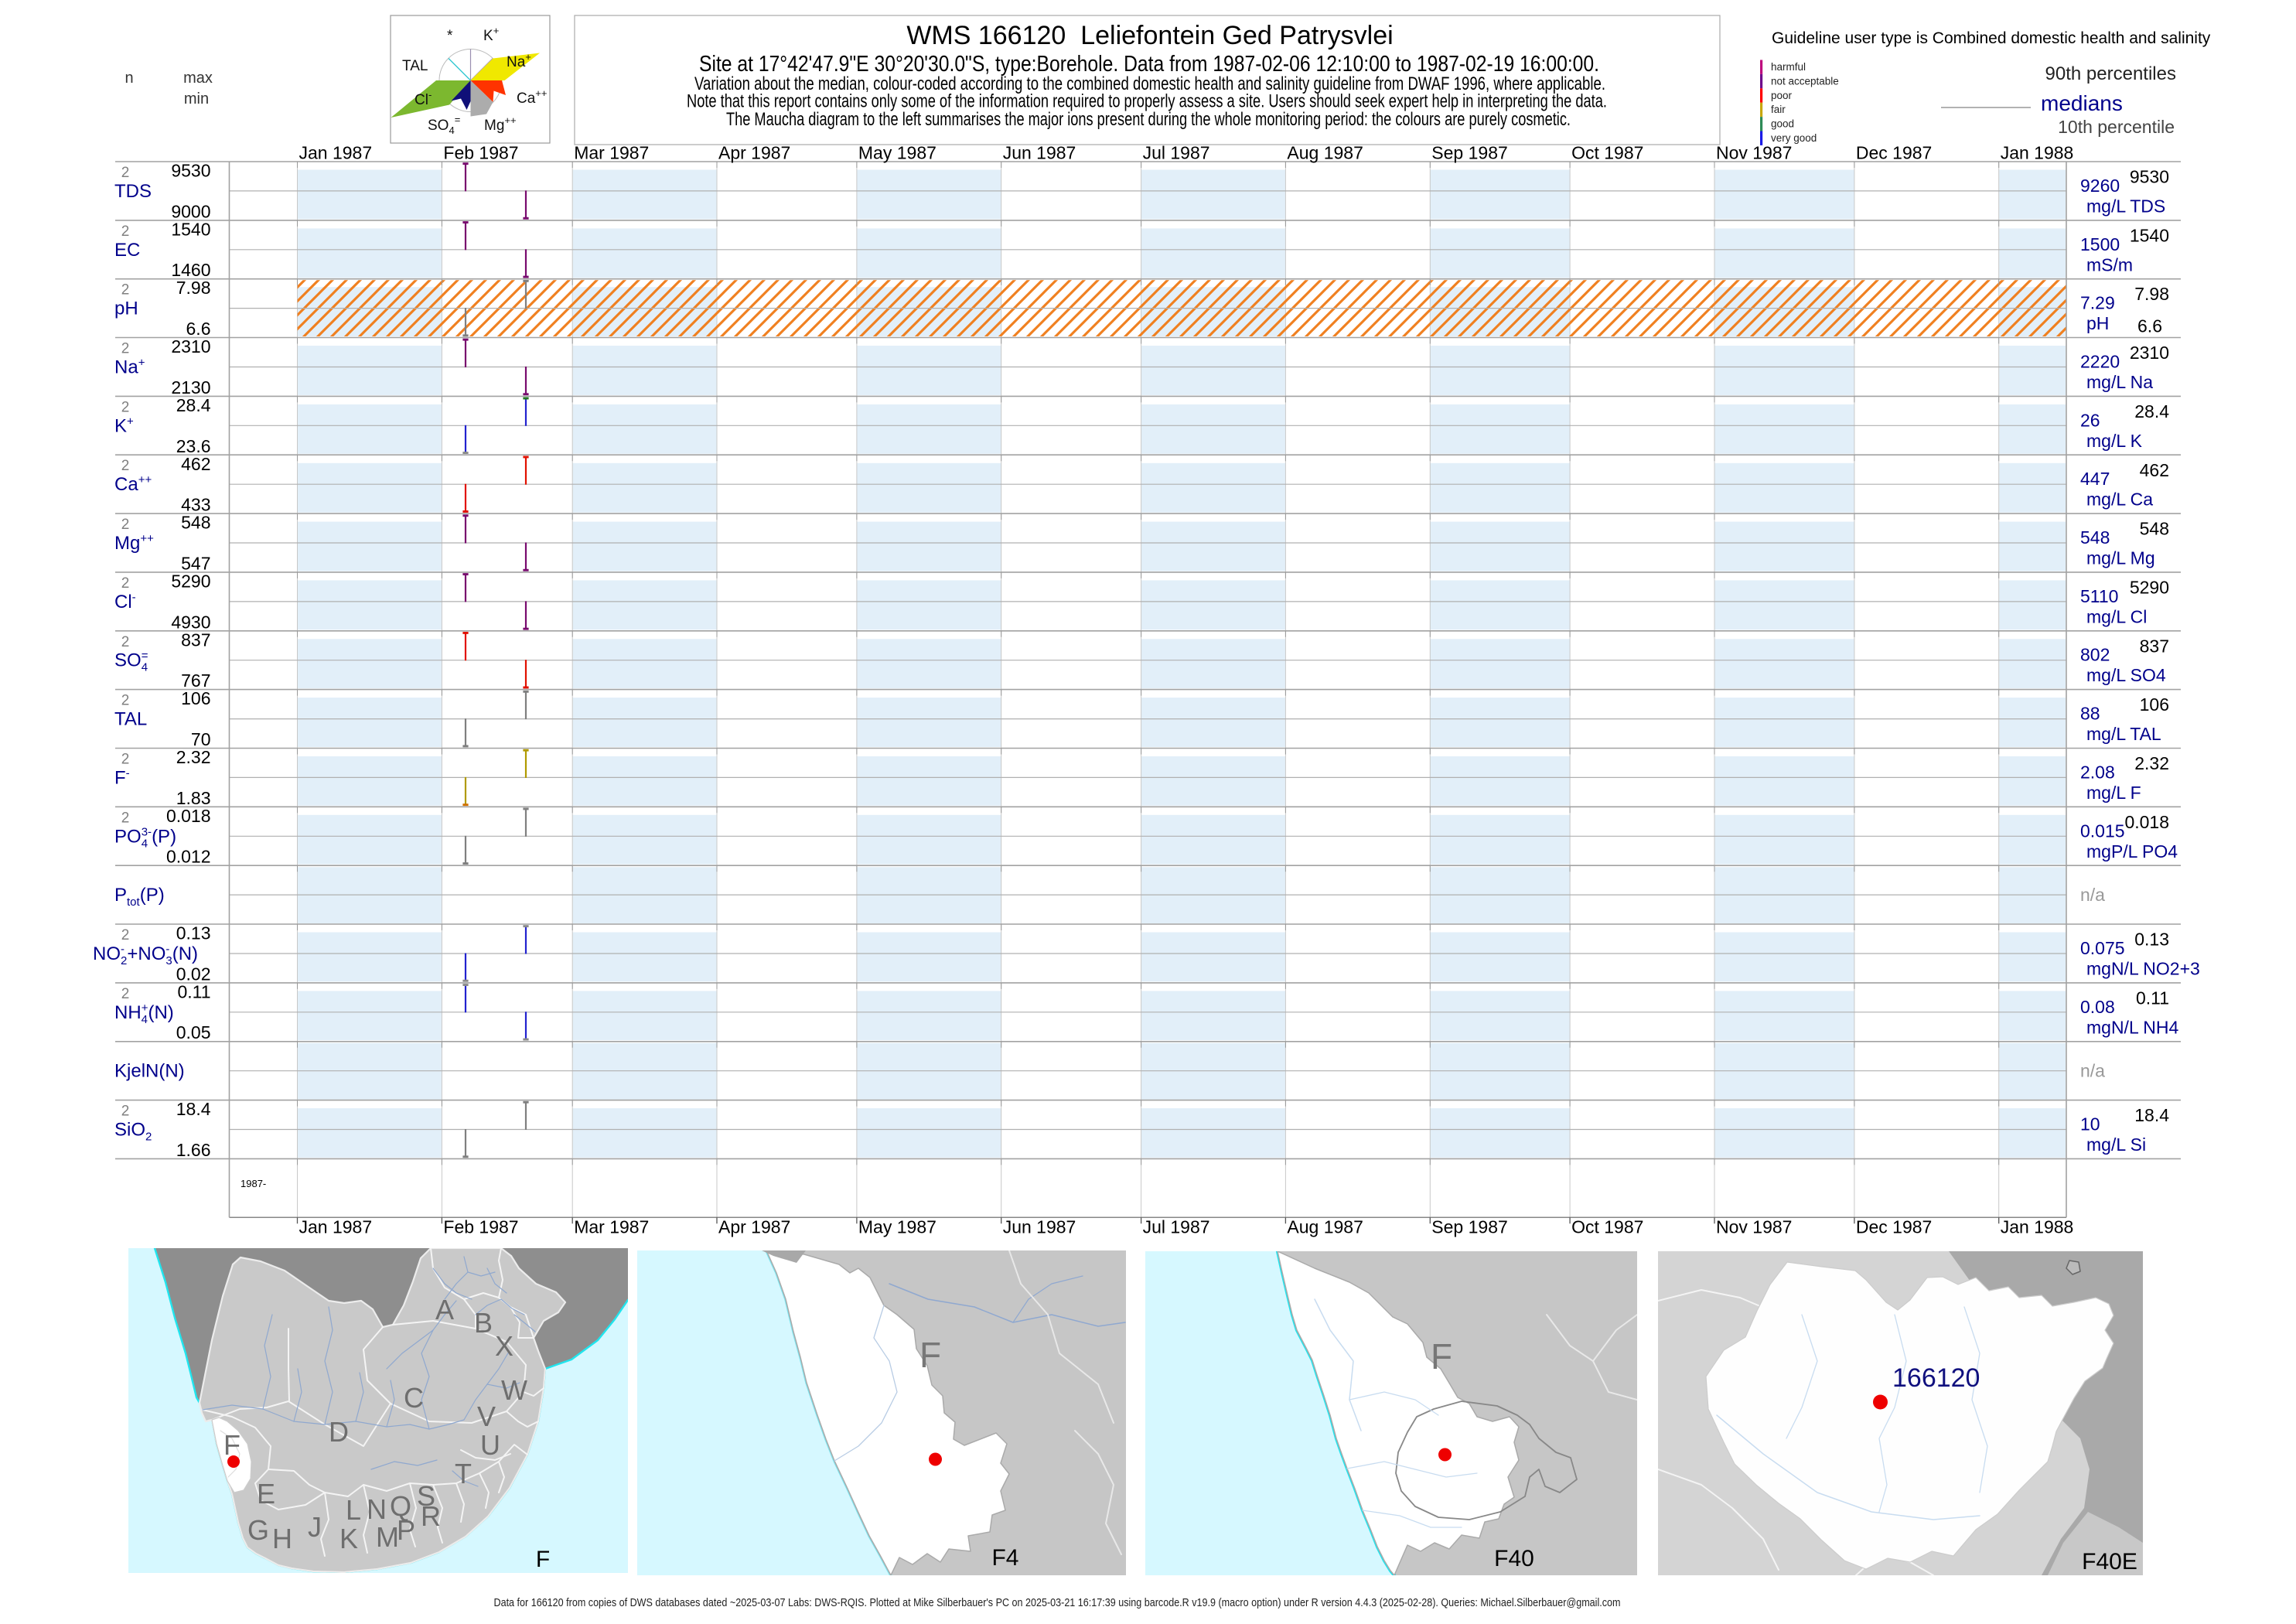 This screenshot has width=2296, height=1624. Describe the element at coordinates (2120, 558) in the screenshot. I see `svg-text: mg/L Mg` at that location.